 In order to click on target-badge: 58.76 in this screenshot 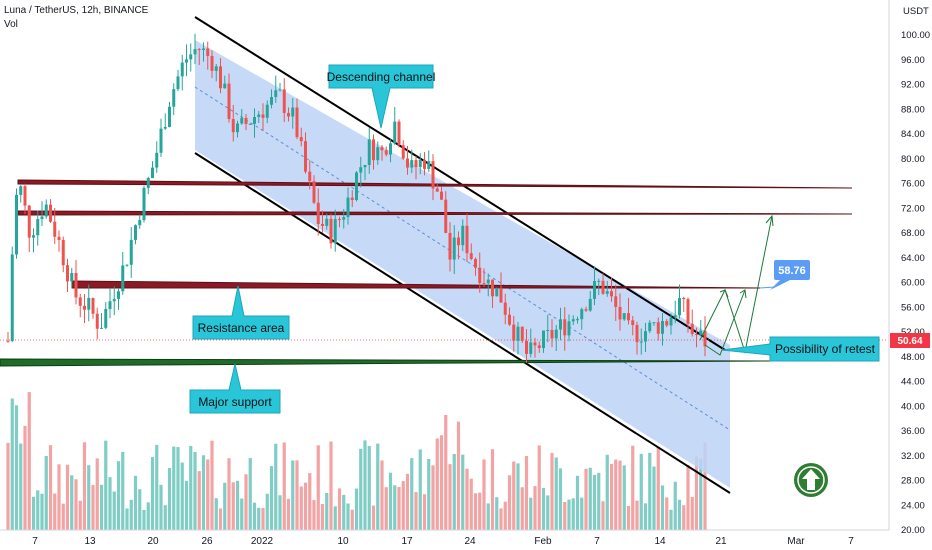, I will do `click(790, 275)`.